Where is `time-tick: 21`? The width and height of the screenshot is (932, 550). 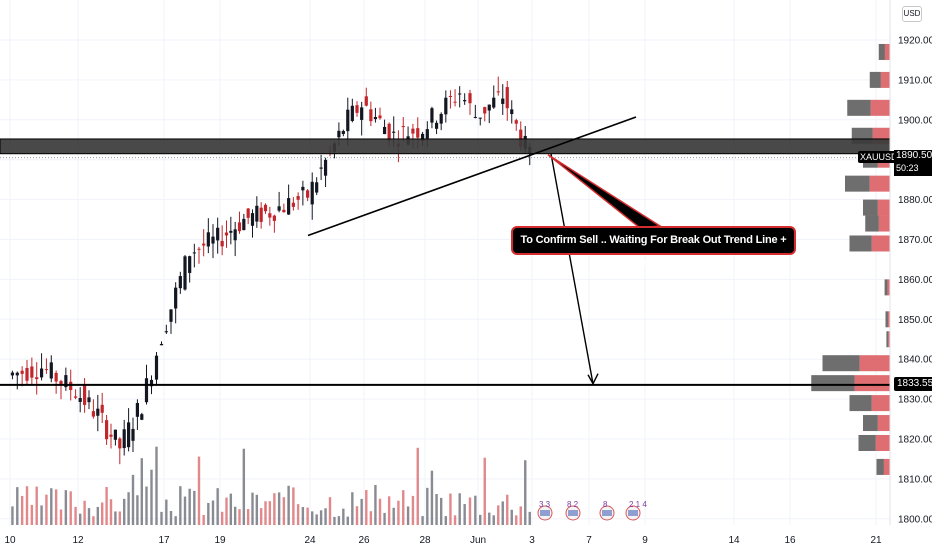
time-tick: 21 is located at coordinates (876, 540).